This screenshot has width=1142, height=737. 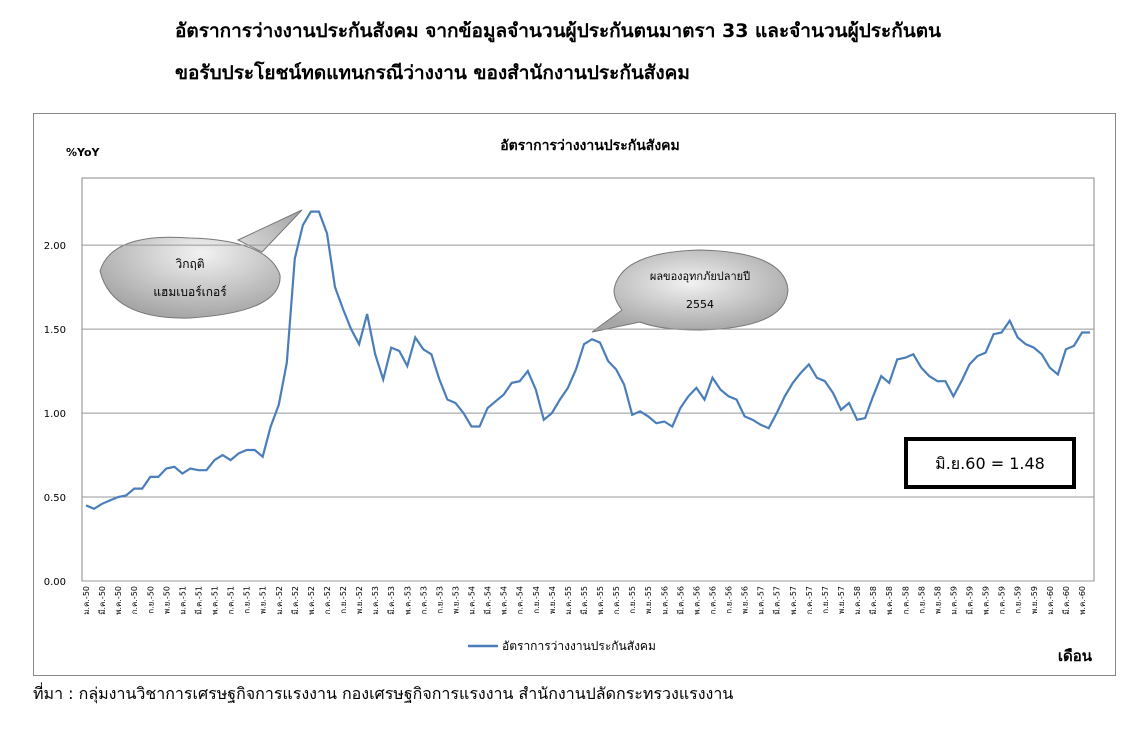 What do you see at coordinates (616, 600) in the screenshot?
I see `x-tick-label: ก.ค.-55` at bounding box center [616, 600].